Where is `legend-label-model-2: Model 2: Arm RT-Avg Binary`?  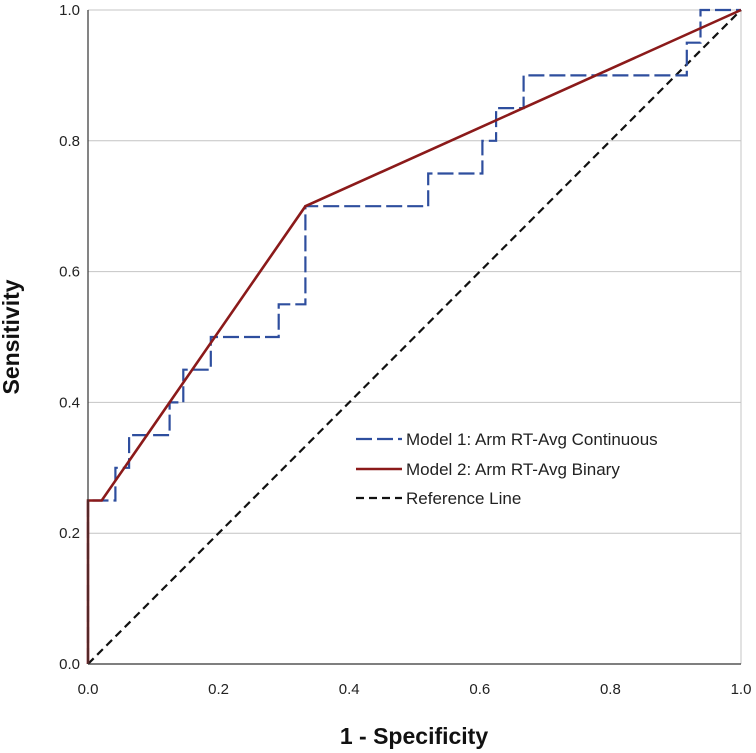 legend-label-model-2: Model 2: Arm RT-Avg Binary is located at coordinates (513, 469).